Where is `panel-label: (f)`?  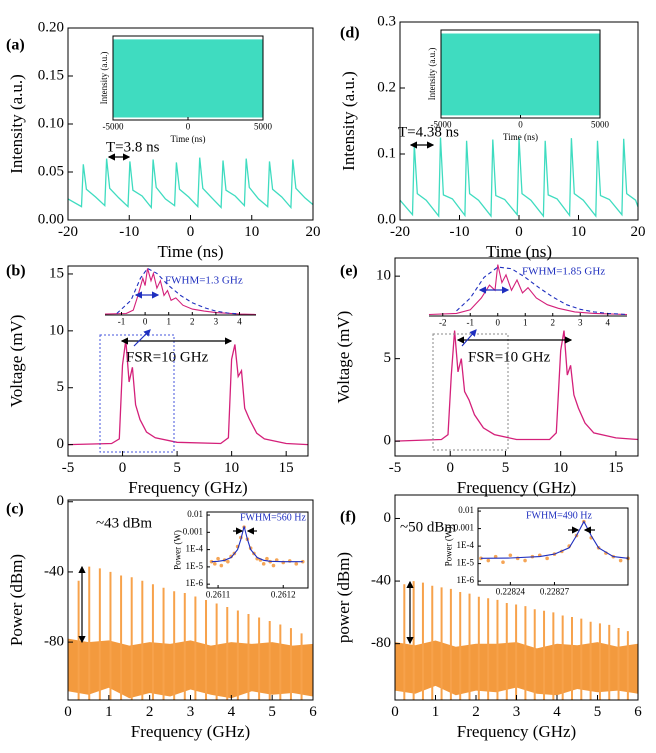 panel-label: (f) is located at coordinates (348, 517).